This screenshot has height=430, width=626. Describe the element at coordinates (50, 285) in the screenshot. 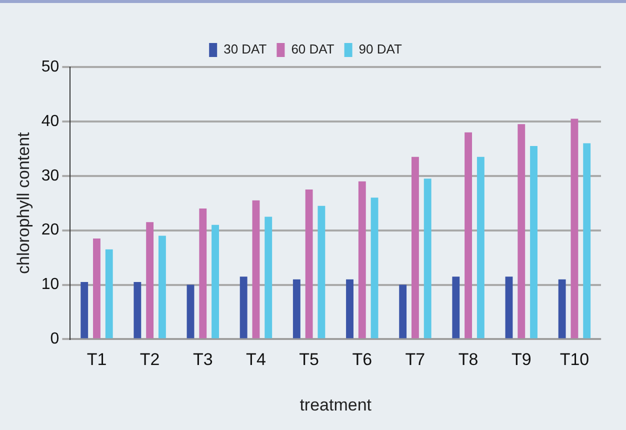

I see `y-tick-label: 10` at that location.